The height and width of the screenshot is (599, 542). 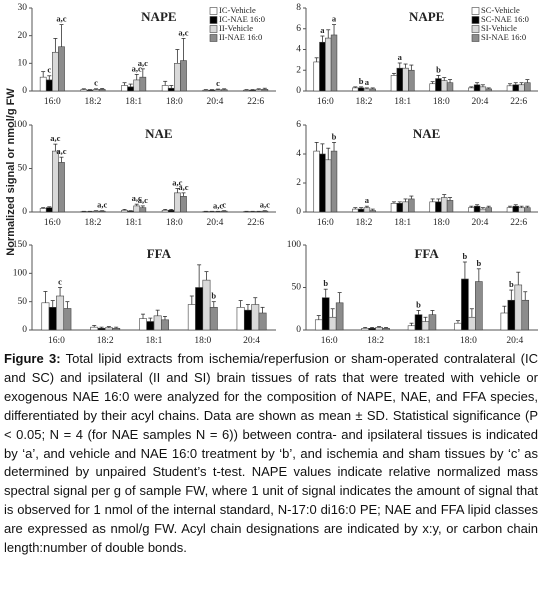 I want to click on legend-label: IC-Vehicle, so click(x=237, y=10).